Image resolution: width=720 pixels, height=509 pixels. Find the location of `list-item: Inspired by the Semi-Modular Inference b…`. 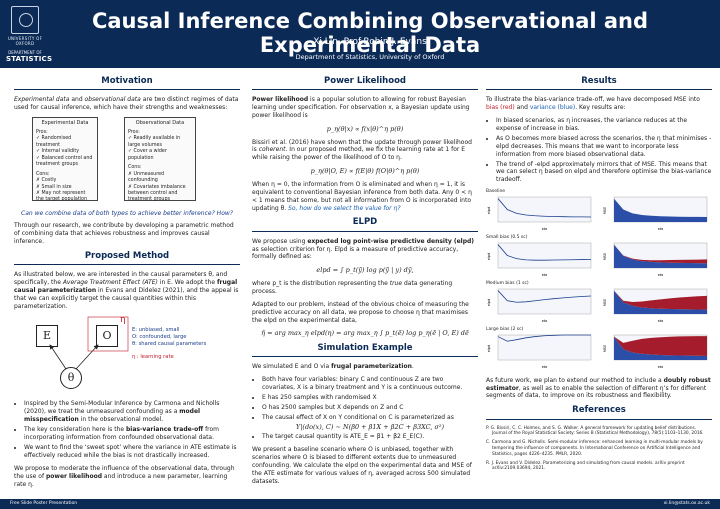

list-item: Inspired by the Semi-Modular Inference b… is located at coordinates (132, 412).